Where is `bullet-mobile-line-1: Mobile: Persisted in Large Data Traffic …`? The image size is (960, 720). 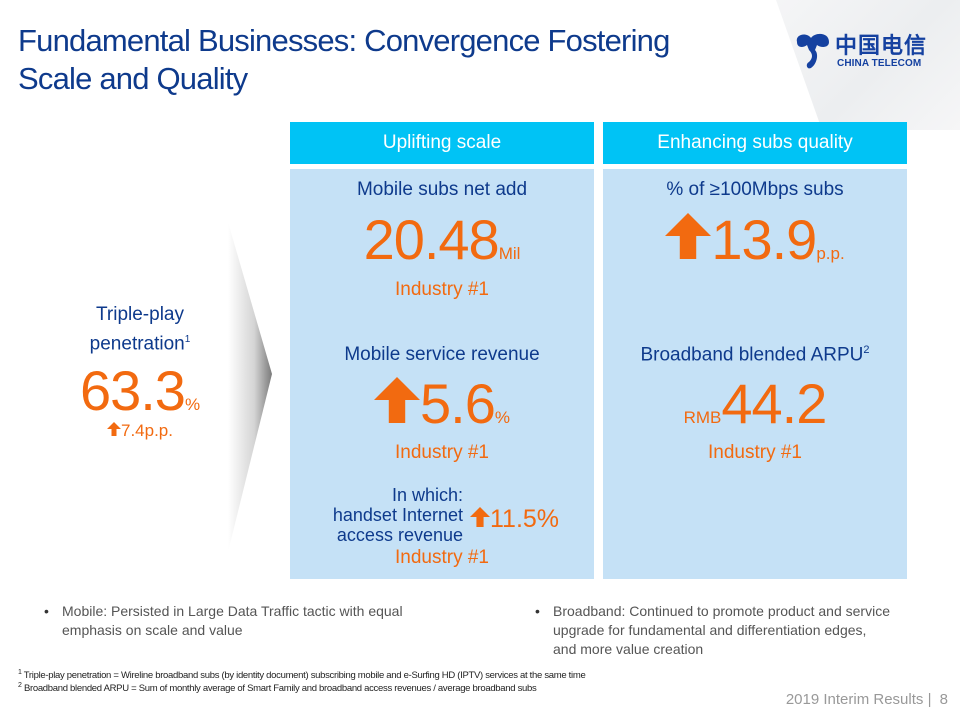
bullet-mobile-line-1: Mobile: Persisted in Large Data Traffic … is located at coordinates (232, 611).